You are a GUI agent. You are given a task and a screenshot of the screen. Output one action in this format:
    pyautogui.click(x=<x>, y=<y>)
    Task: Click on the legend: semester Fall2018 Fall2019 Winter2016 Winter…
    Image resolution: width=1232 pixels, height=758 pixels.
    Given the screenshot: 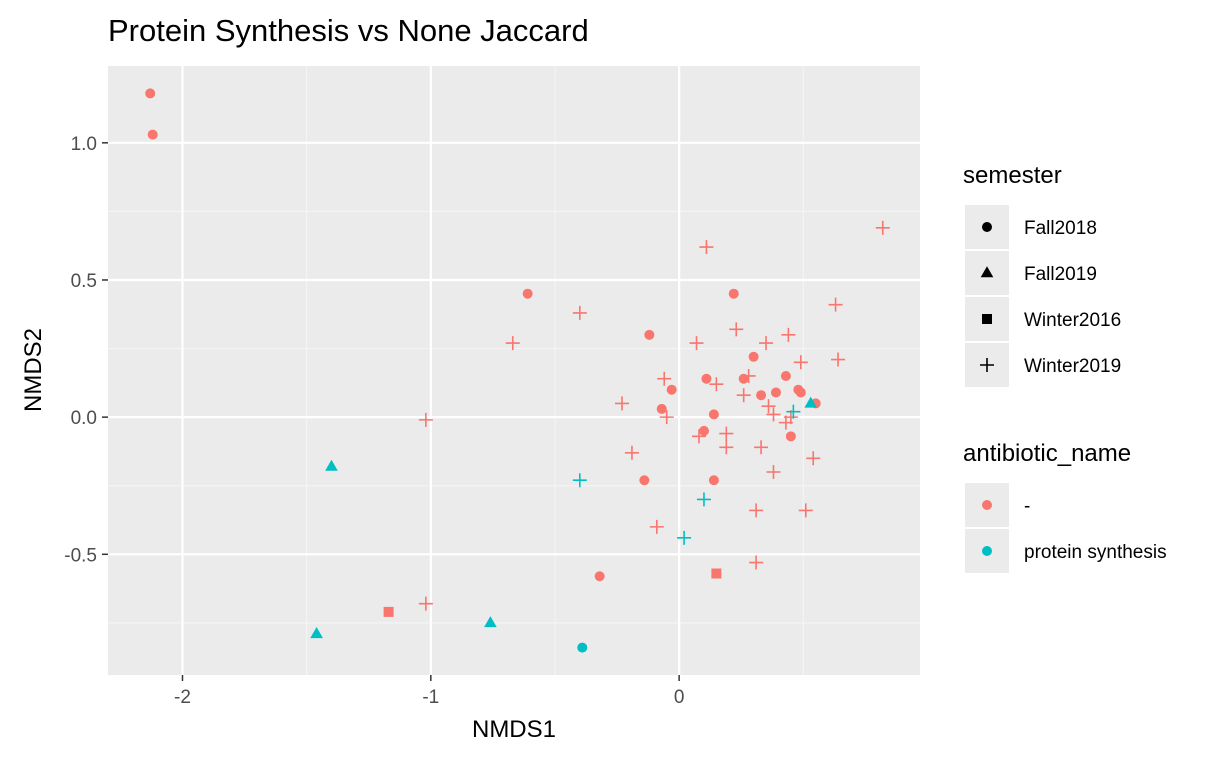 What is the action you would take?
    pyautogui.click(x=1065, y=367)
    